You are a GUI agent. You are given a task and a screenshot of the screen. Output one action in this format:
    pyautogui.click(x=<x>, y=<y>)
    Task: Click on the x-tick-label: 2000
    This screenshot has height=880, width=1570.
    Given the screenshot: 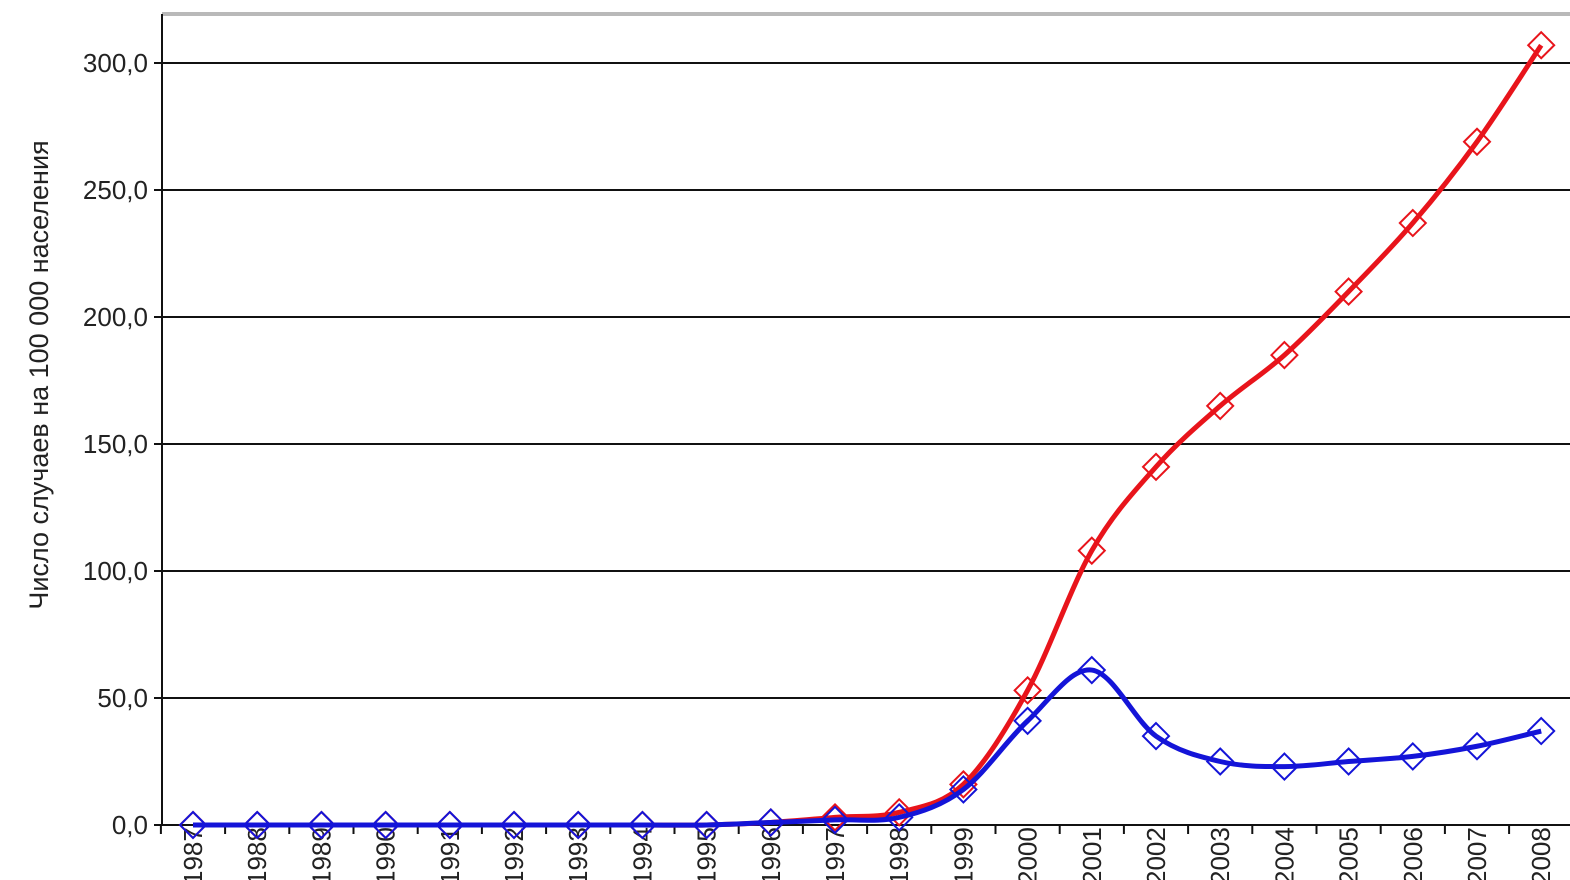 What is the action you would take?
    pyautogui.click(x=1028, y=853)
    